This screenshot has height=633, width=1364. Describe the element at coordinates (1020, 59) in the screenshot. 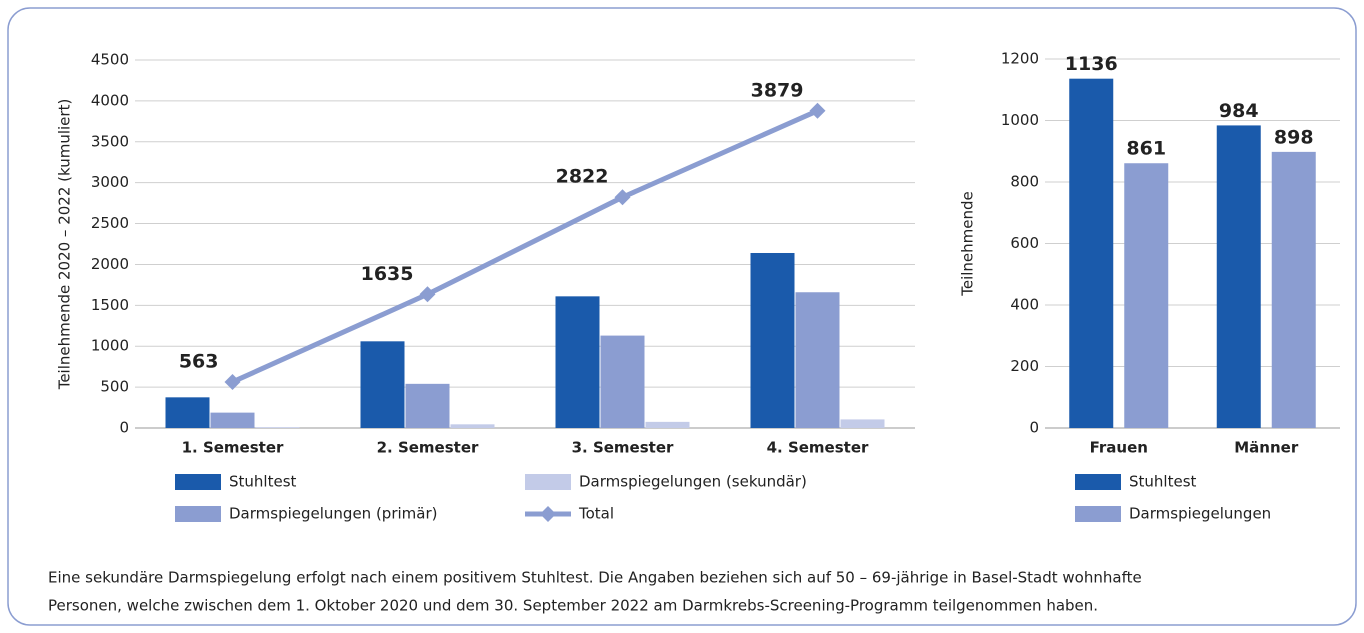

I see `y-tick-label: 1200` at that location.